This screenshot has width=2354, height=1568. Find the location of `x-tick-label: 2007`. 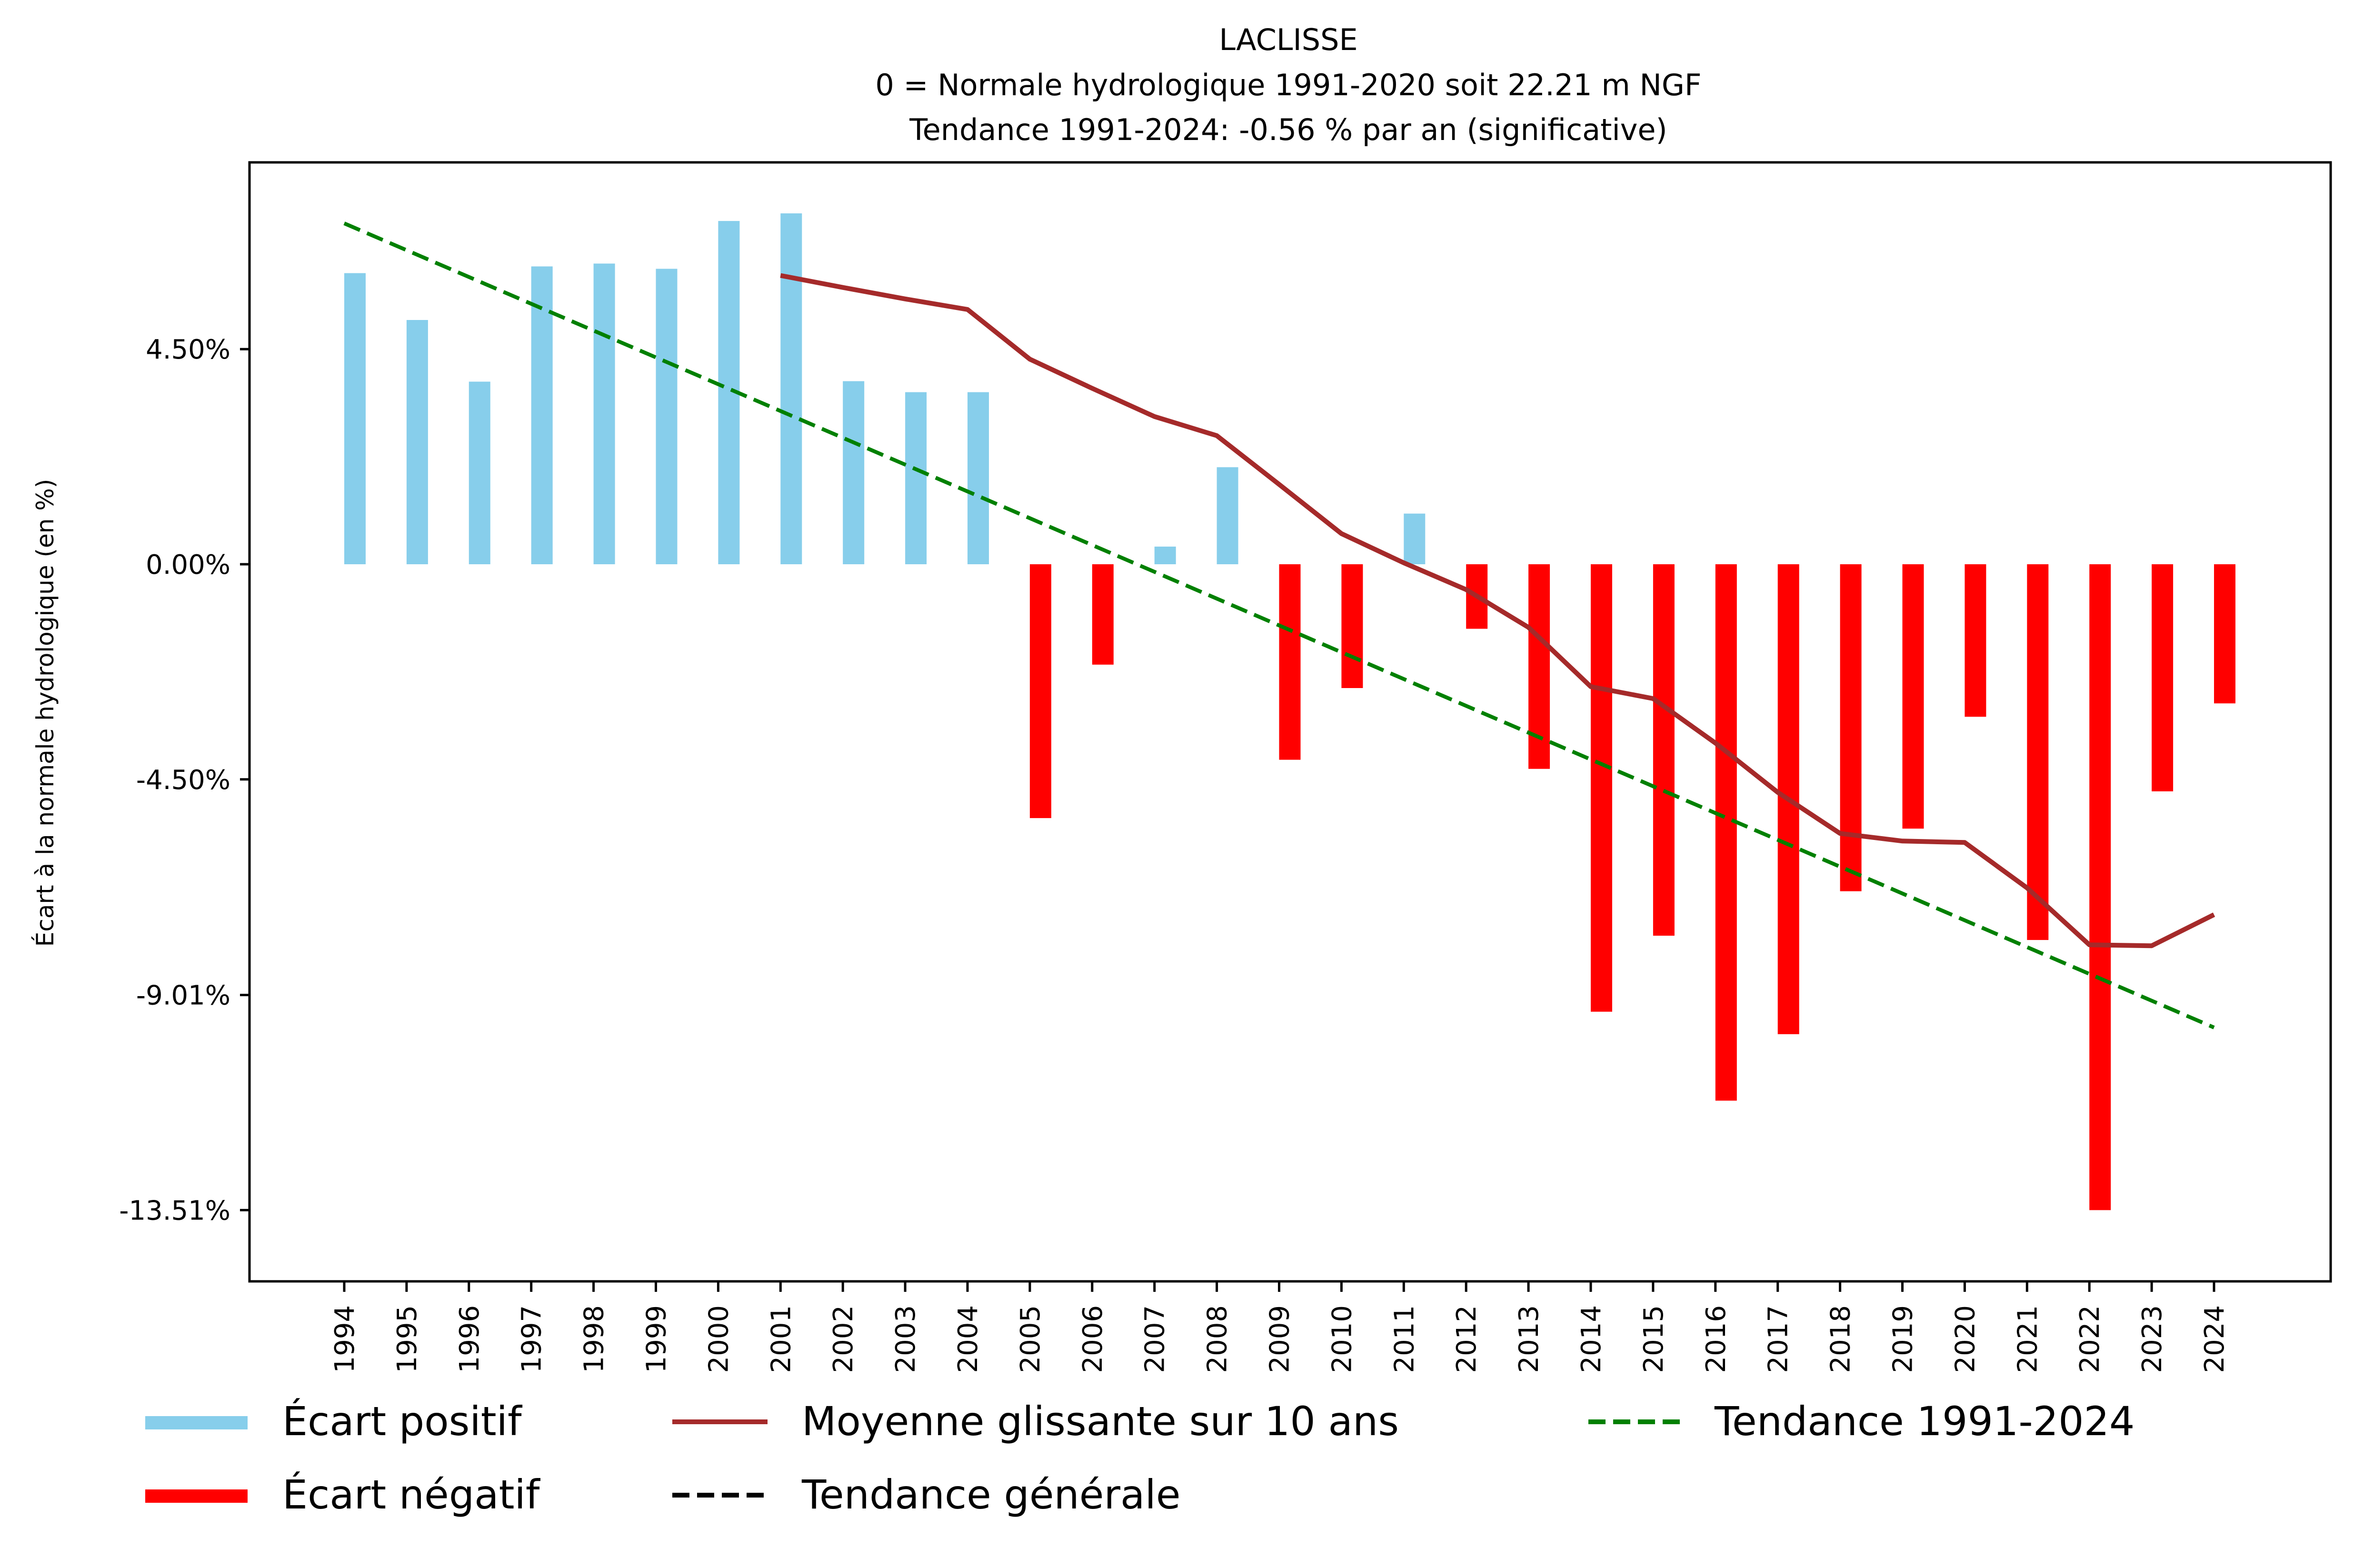

x-tick-label: 2007 is located at coordinates (1155, 1339).